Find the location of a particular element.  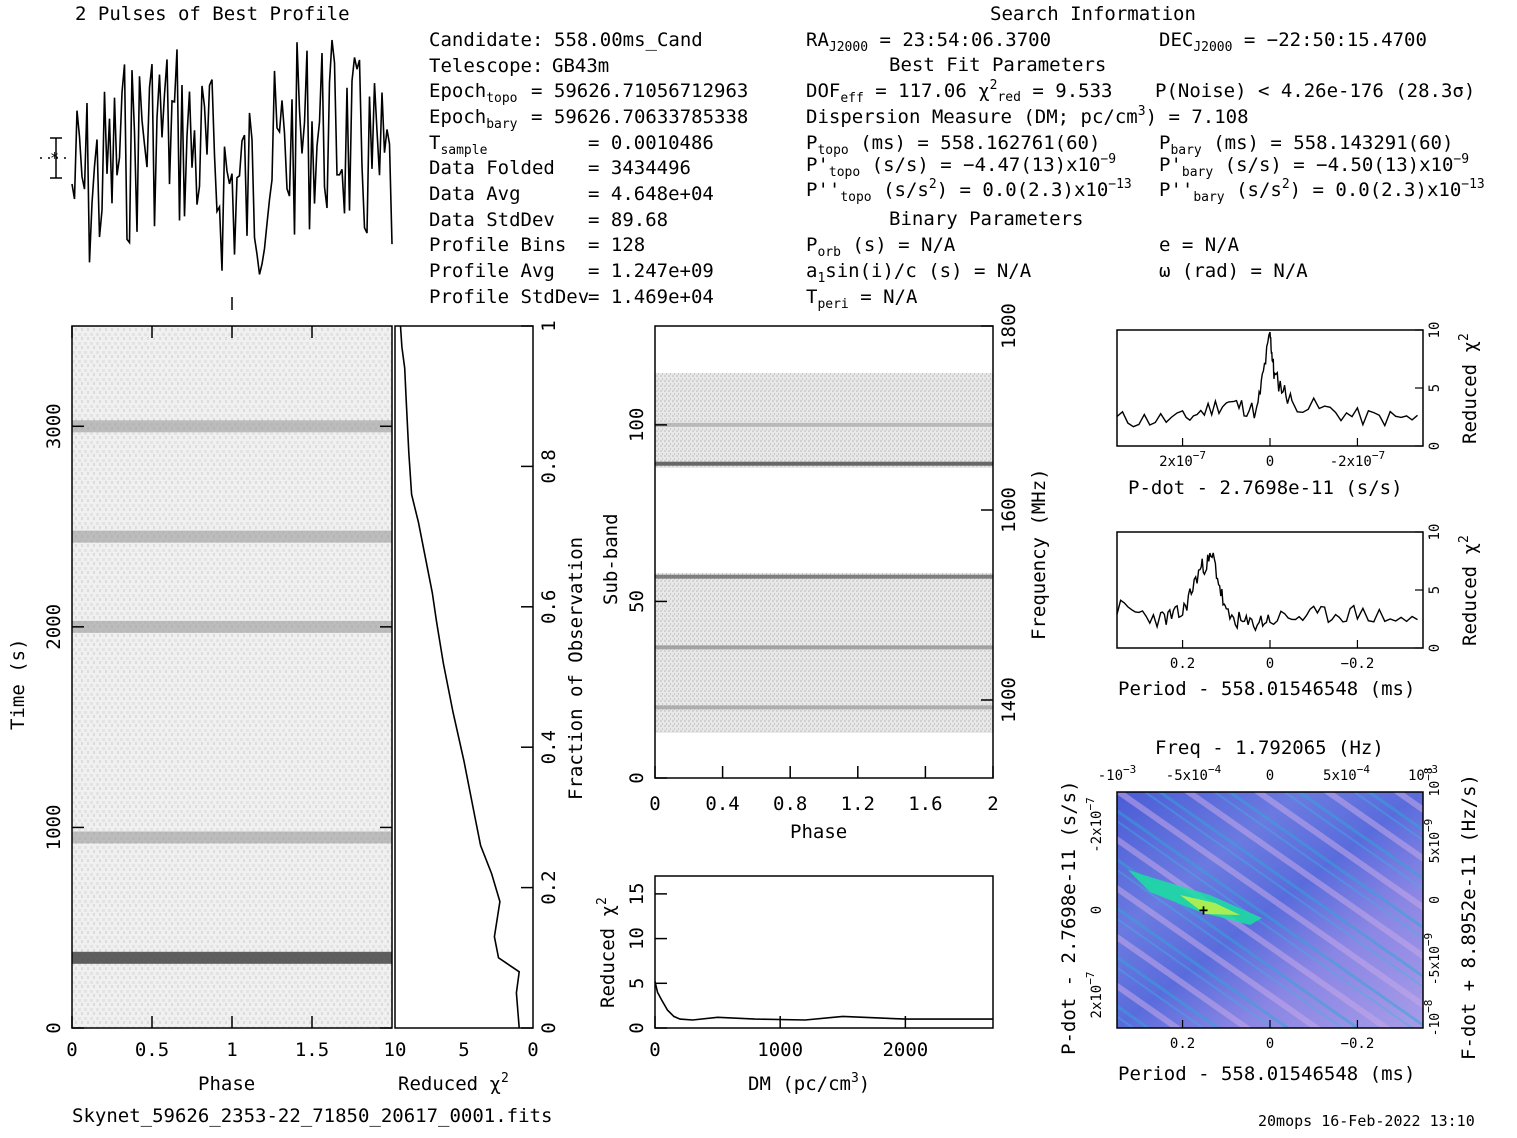

chi2-time-xlabel: Reduced χ2 is located at coordinates (453, 1083).